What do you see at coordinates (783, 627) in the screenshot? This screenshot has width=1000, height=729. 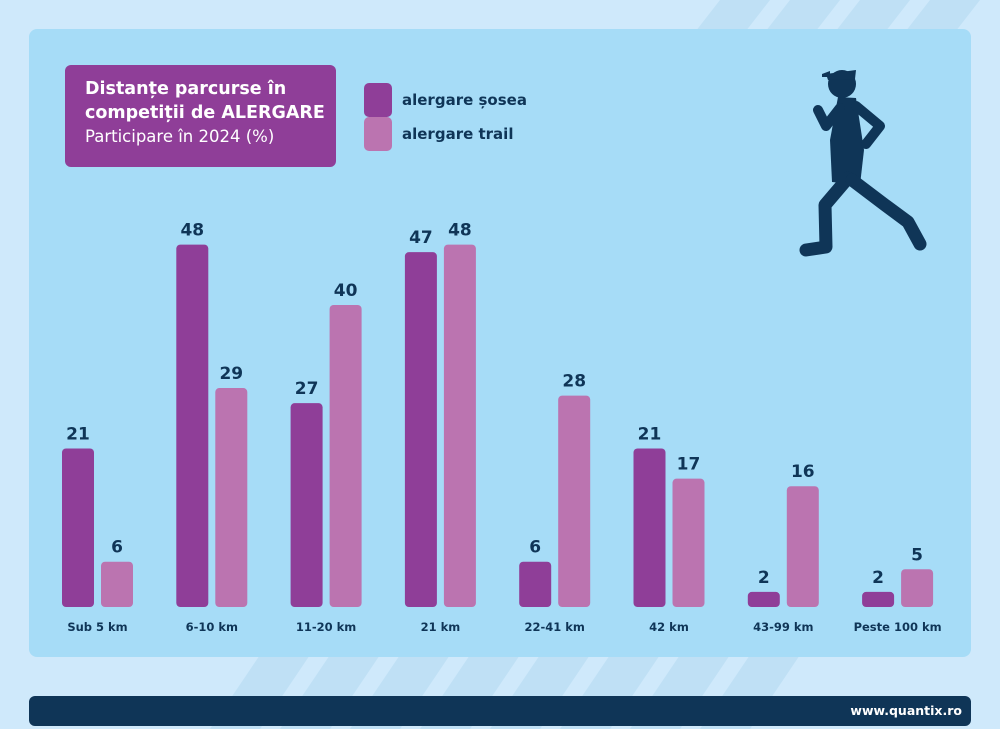 I see `tick-label-43-99-km: 43-99 km` at bounding box center [783, 627].